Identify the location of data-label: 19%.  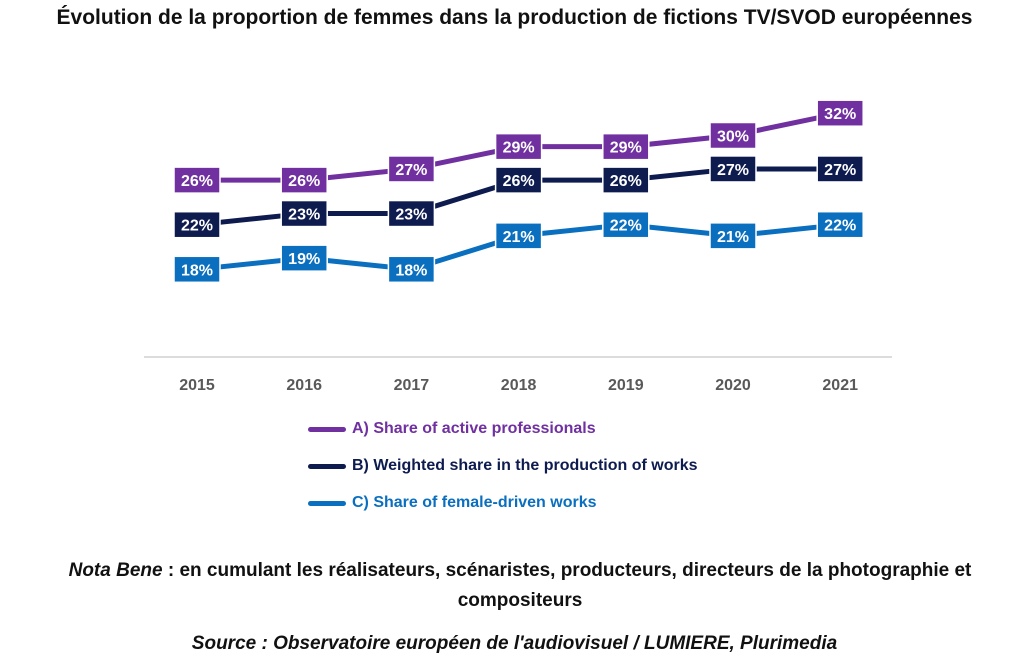
(304, 259).